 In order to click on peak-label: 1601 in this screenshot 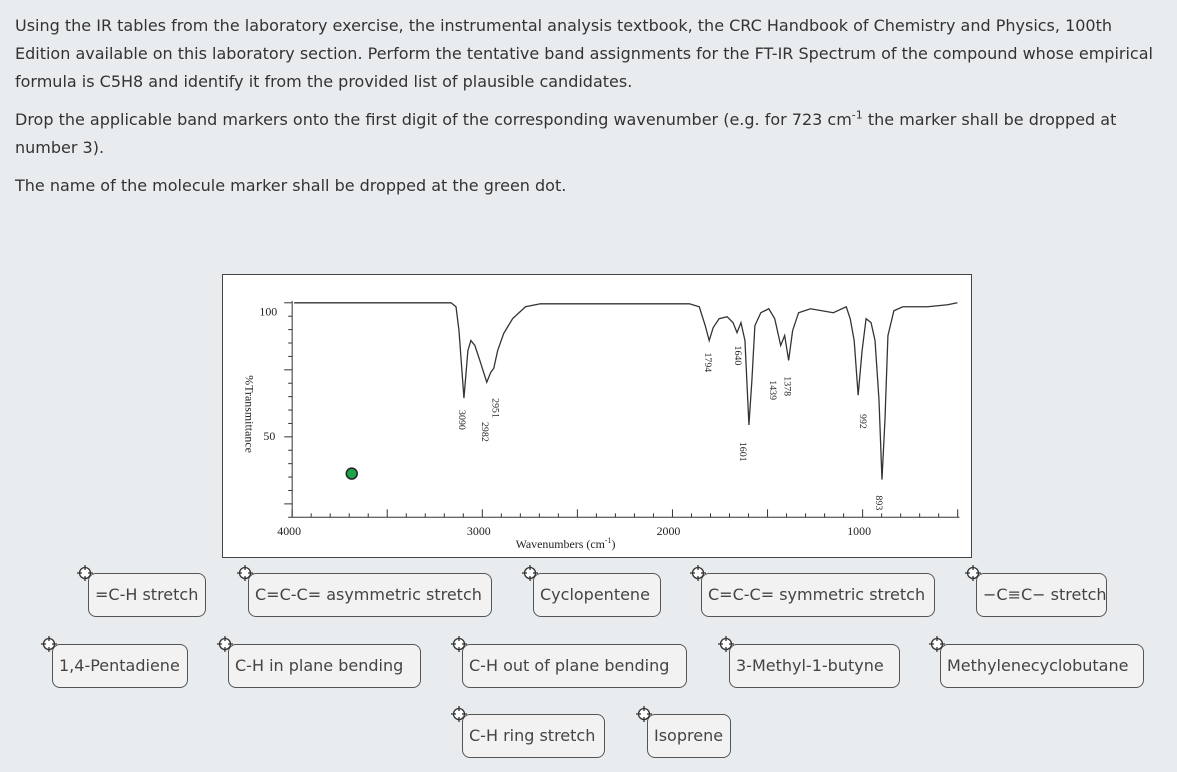, I will do `click(742, 452)`.